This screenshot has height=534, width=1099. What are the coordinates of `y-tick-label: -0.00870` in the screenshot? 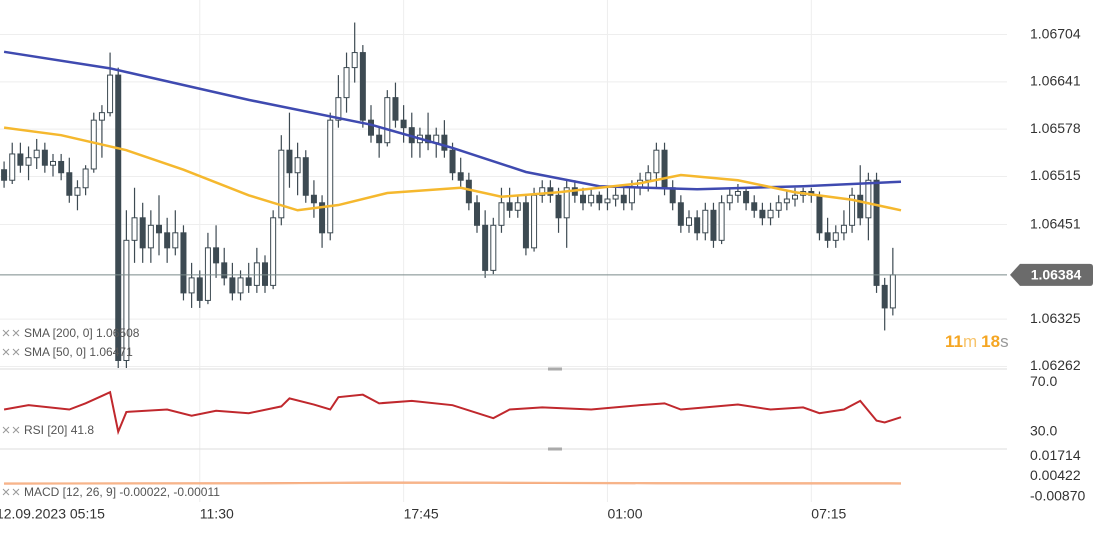 It's located at (1057, 496).